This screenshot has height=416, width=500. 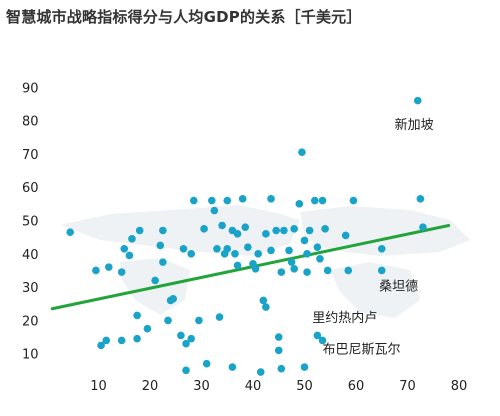 I want to click on y-tick-label: 10, so click(x=30, y=355).